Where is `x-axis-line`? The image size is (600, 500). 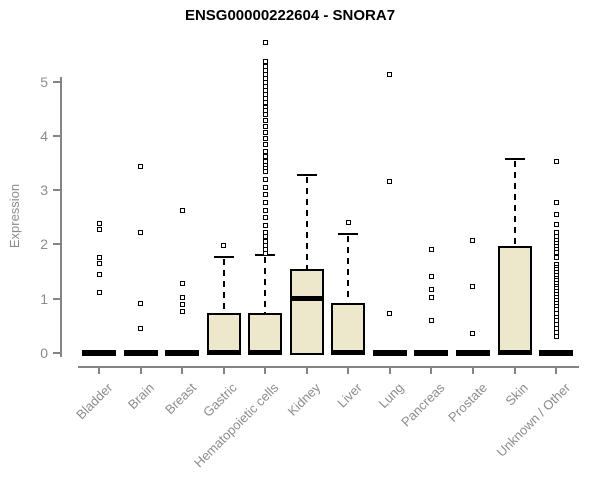 x-axis-line is located at coordinates (328, 367).